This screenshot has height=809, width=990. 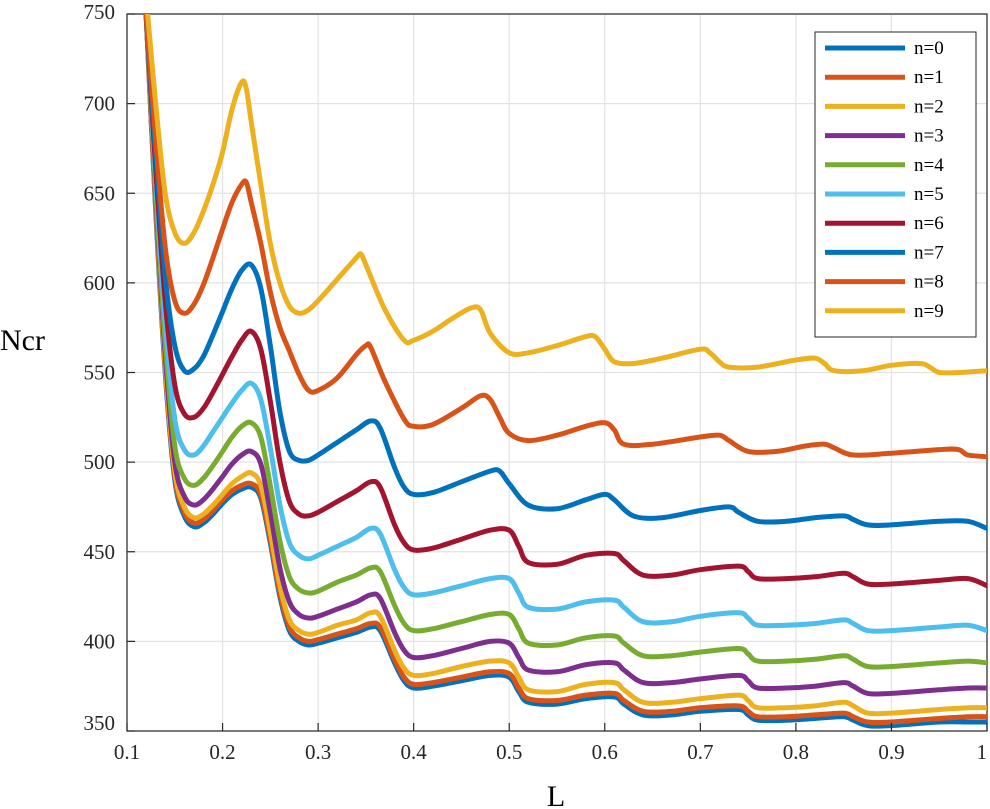 What do you see at coordinates (100, 641) in the screenshot?
I see `y-tick-label: 400` at bounding box center [100, 641].